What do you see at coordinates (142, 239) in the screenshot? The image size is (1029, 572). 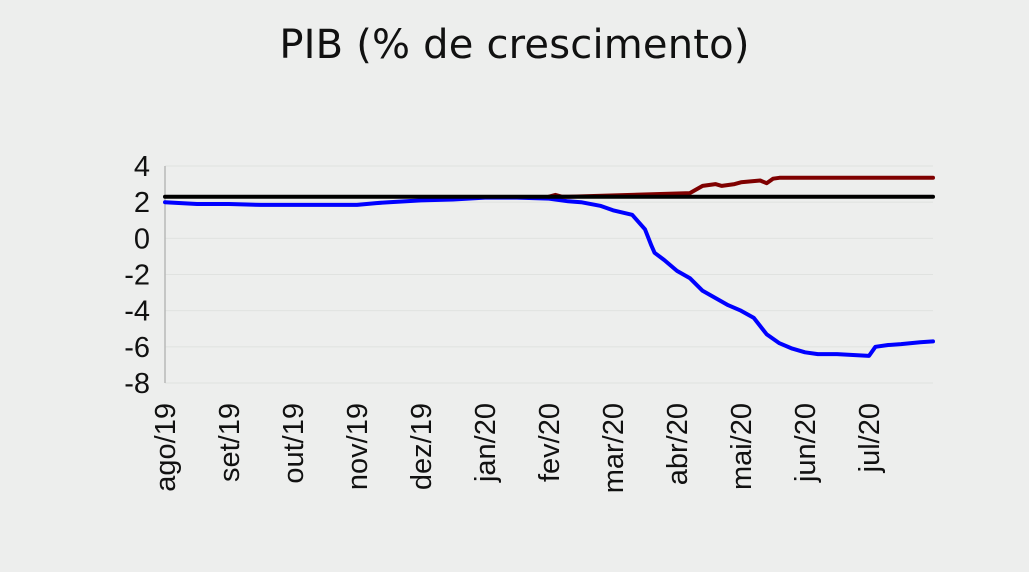 I see `y-tick-label: 0` at bounding box center [142, 239].